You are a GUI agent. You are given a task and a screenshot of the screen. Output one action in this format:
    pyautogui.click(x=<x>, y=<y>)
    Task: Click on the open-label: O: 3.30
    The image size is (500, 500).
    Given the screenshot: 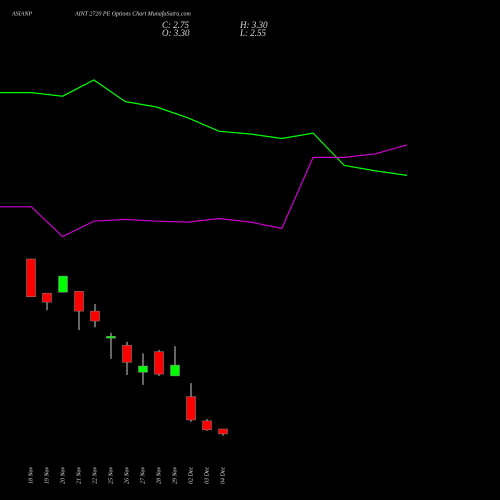 What is the action you would take?
    pyautogui.click(x=176, y=33)
    